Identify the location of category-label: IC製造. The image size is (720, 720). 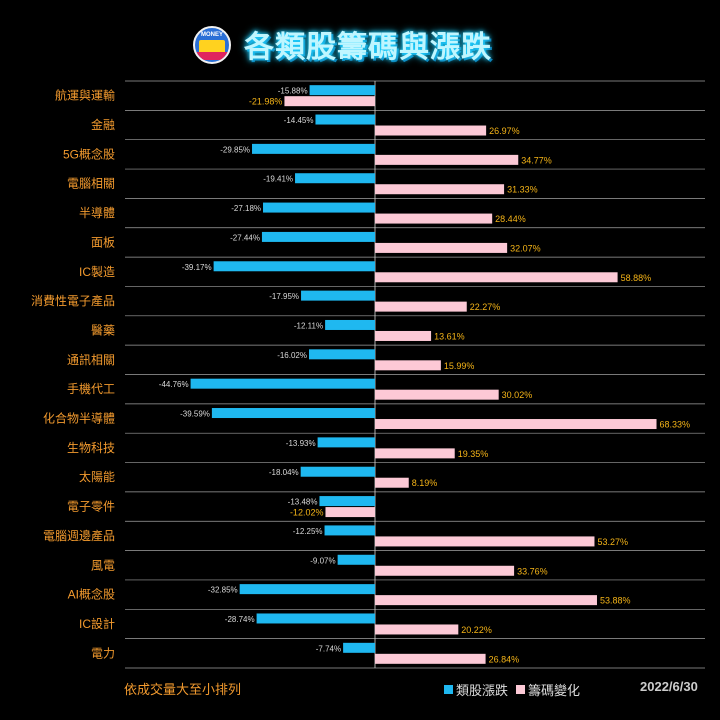
(97, 272).